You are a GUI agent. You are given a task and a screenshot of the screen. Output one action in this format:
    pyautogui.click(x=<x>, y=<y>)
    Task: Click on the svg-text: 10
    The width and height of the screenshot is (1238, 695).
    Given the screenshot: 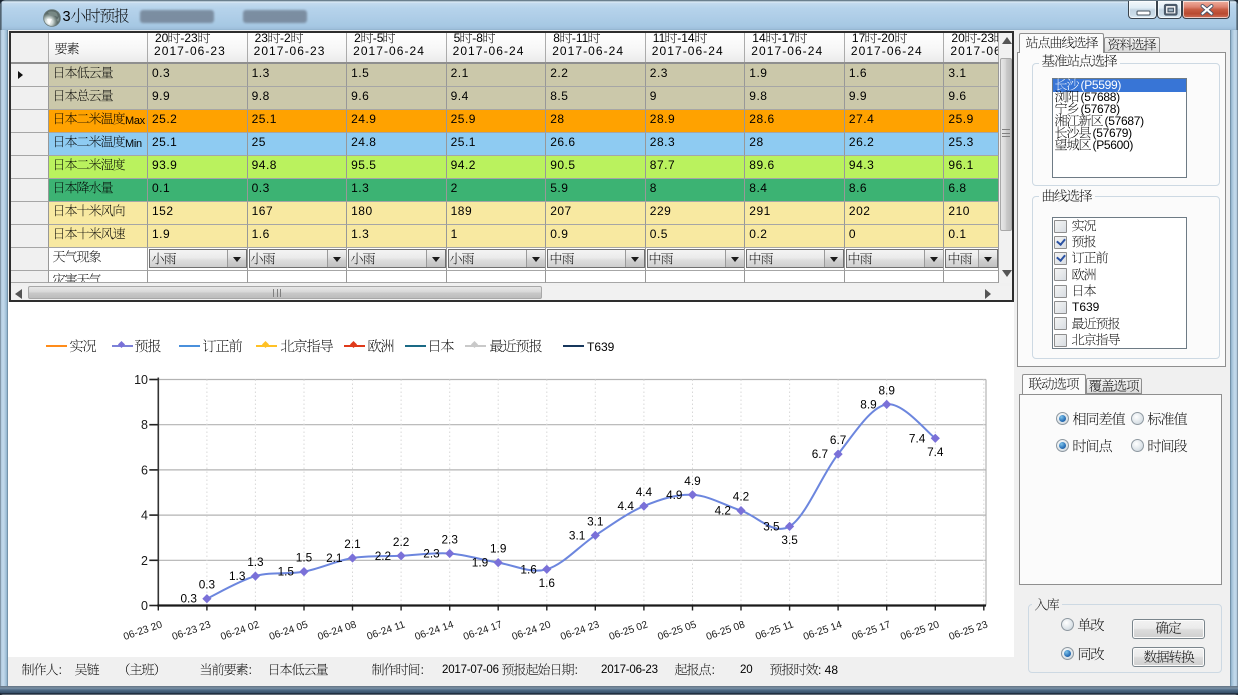 What is the action you would take?
    pyautogui.click(x=141, y=380)
    